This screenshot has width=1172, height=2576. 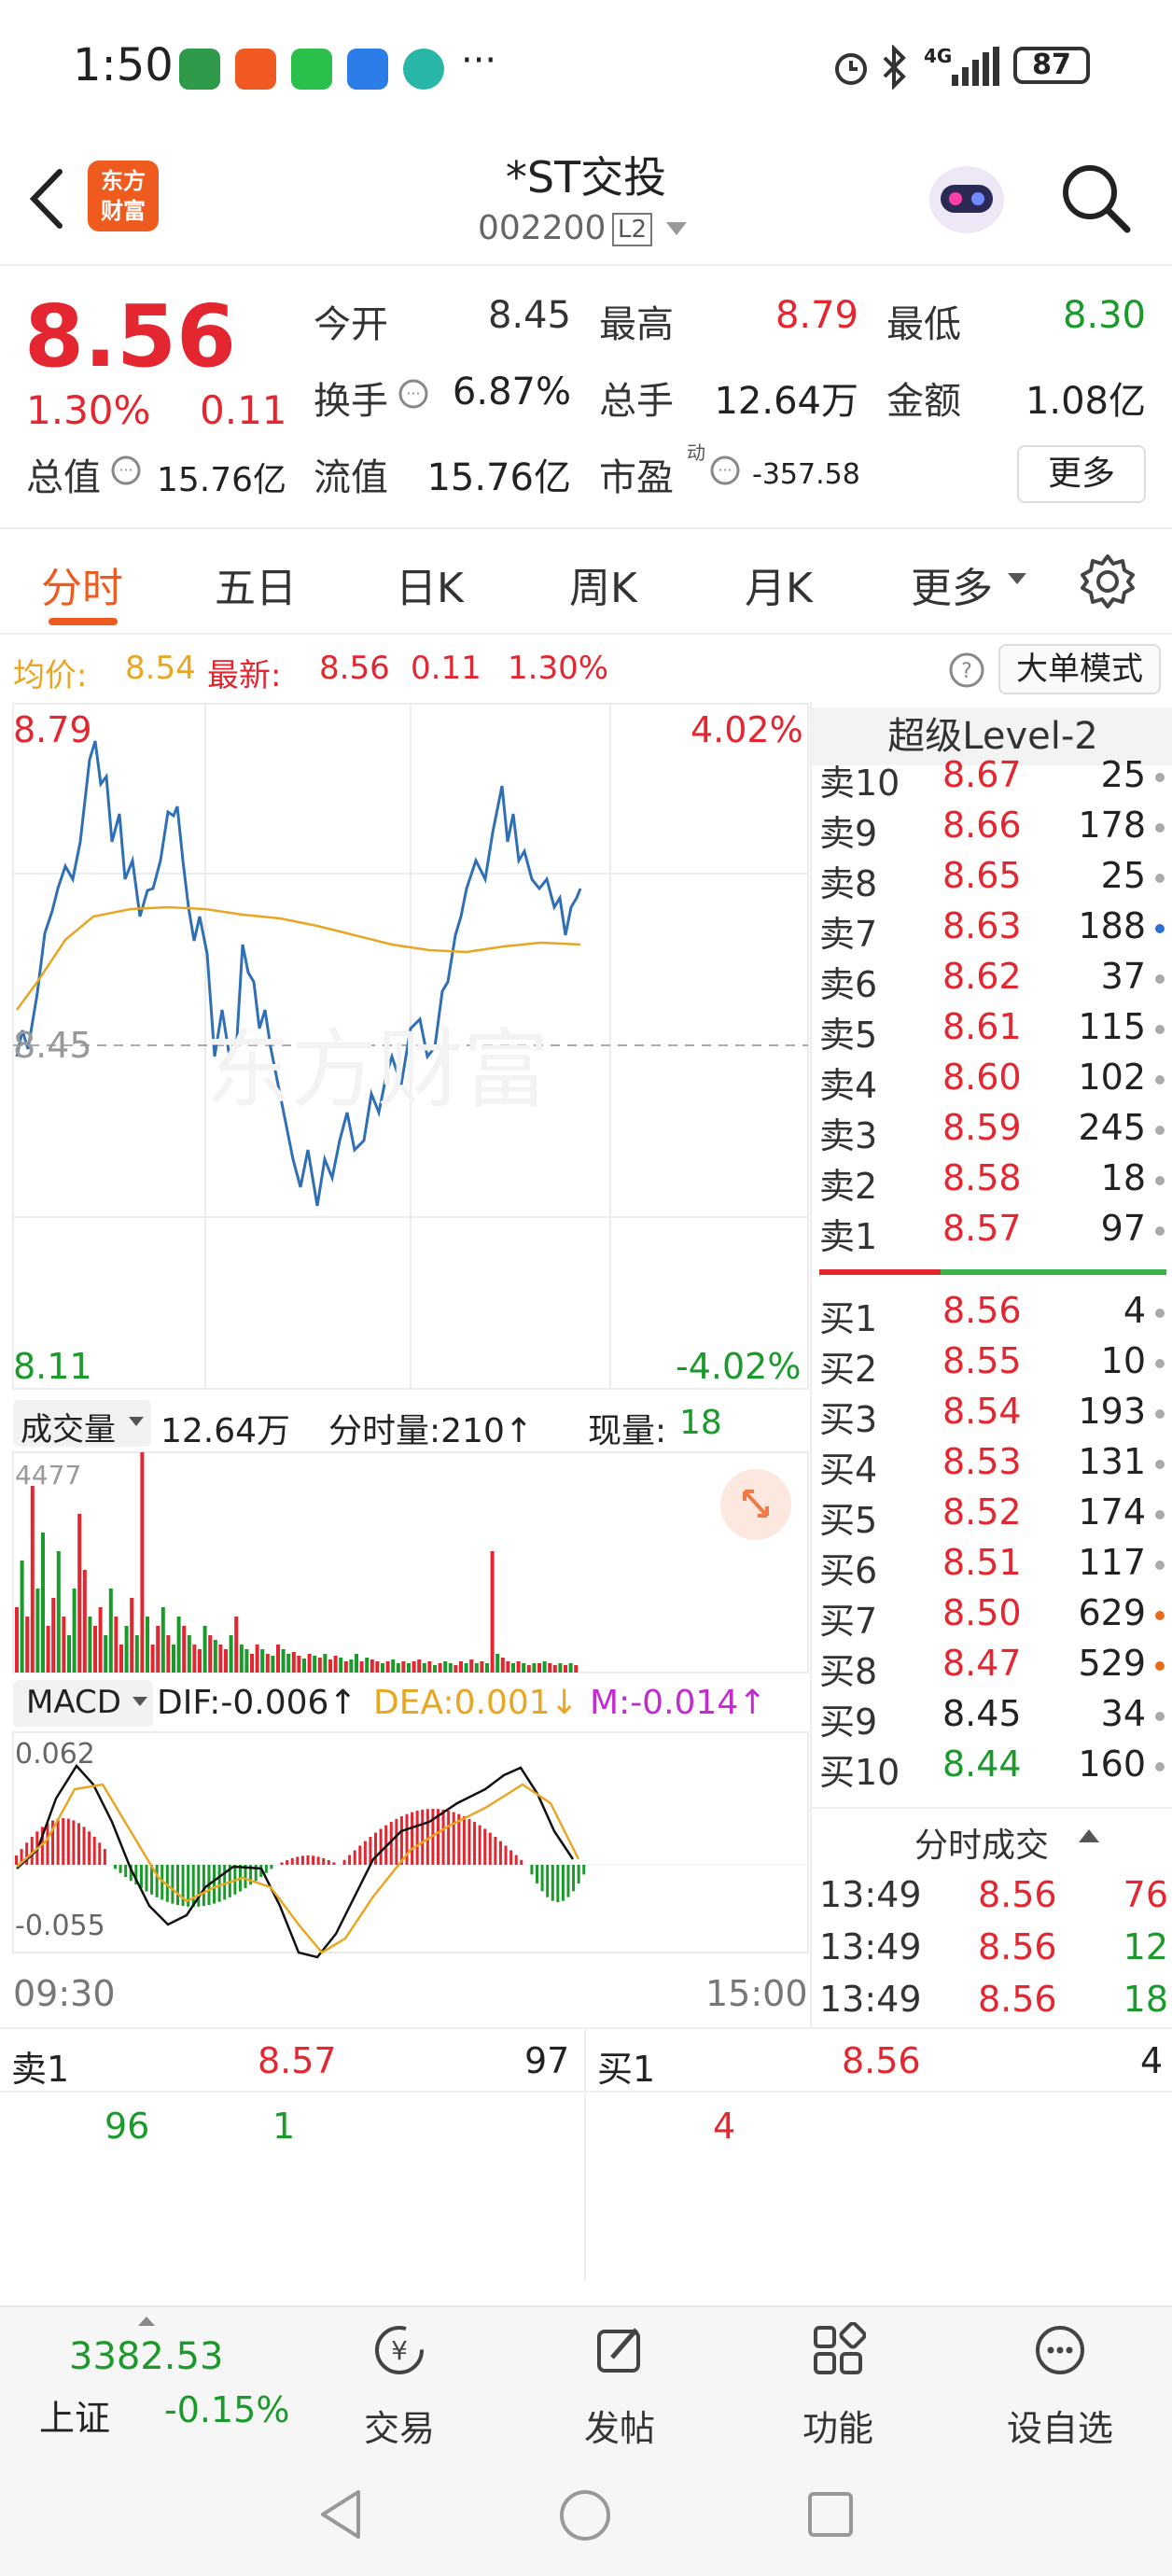 What do you see at coordinates (838, 2386) in the screenshot?
I see `nav-functions: 功能` at bounding box center [838, 2386].